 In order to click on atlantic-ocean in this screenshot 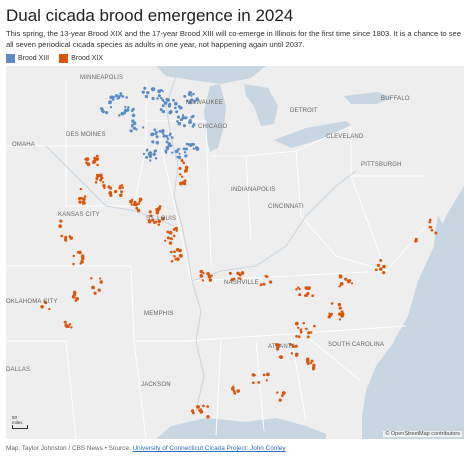, I will do `click(413, 312)`.